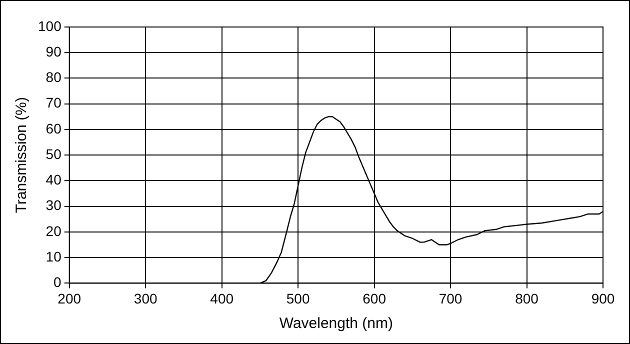  I want to click on x-tick-label: 200, so click(70, 298).